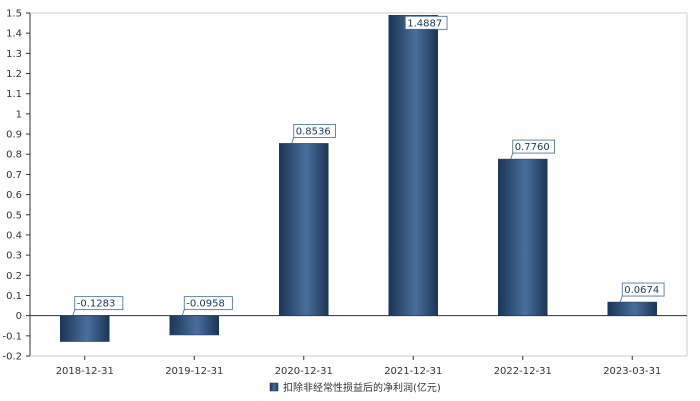 The image size is (700, 401). Describe the element at coordinates (14, 235) in the screenshot. I see `y-tick-label: 0.4` at that location.